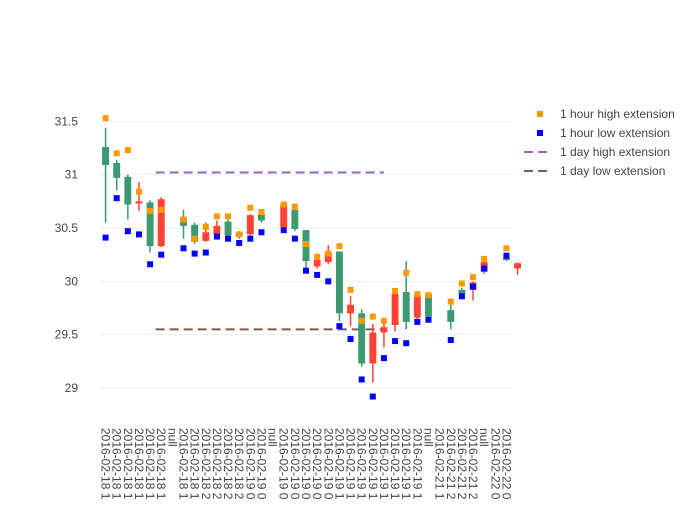  I want to click on legend-item-day-high: 1 day high extension, so click(597, 152).